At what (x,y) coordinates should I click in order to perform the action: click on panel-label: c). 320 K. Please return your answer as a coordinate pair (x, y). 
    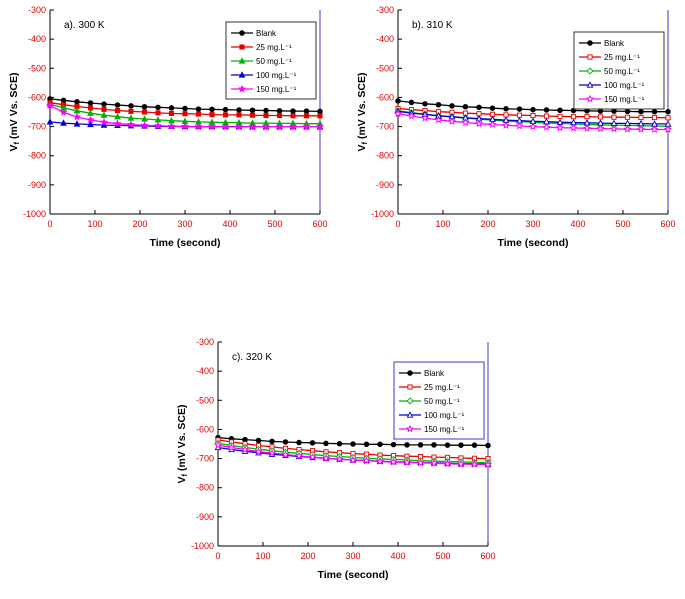
    Looking at the image, I should click on (252, 357).